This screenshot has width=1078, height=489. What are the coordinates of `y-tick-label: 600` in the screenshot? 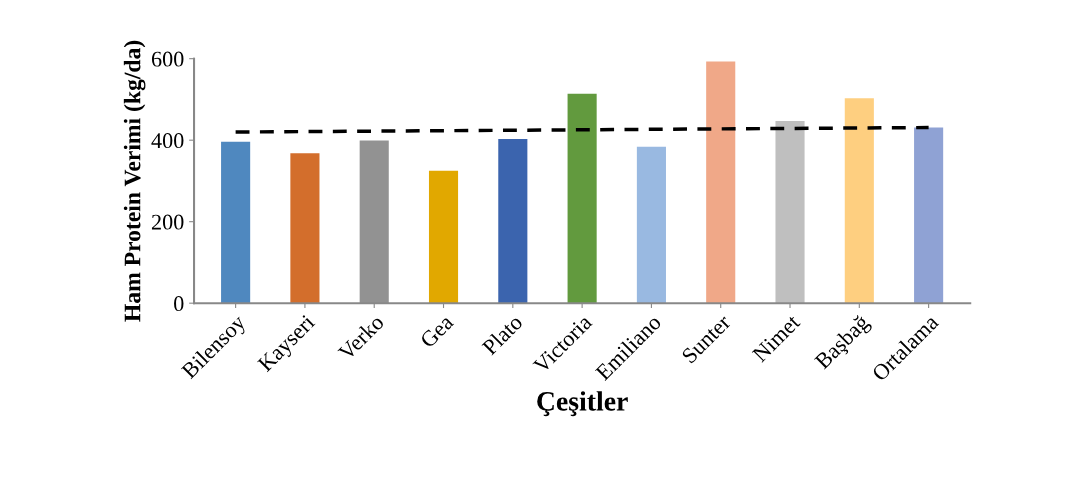 It's located at (167, 59).